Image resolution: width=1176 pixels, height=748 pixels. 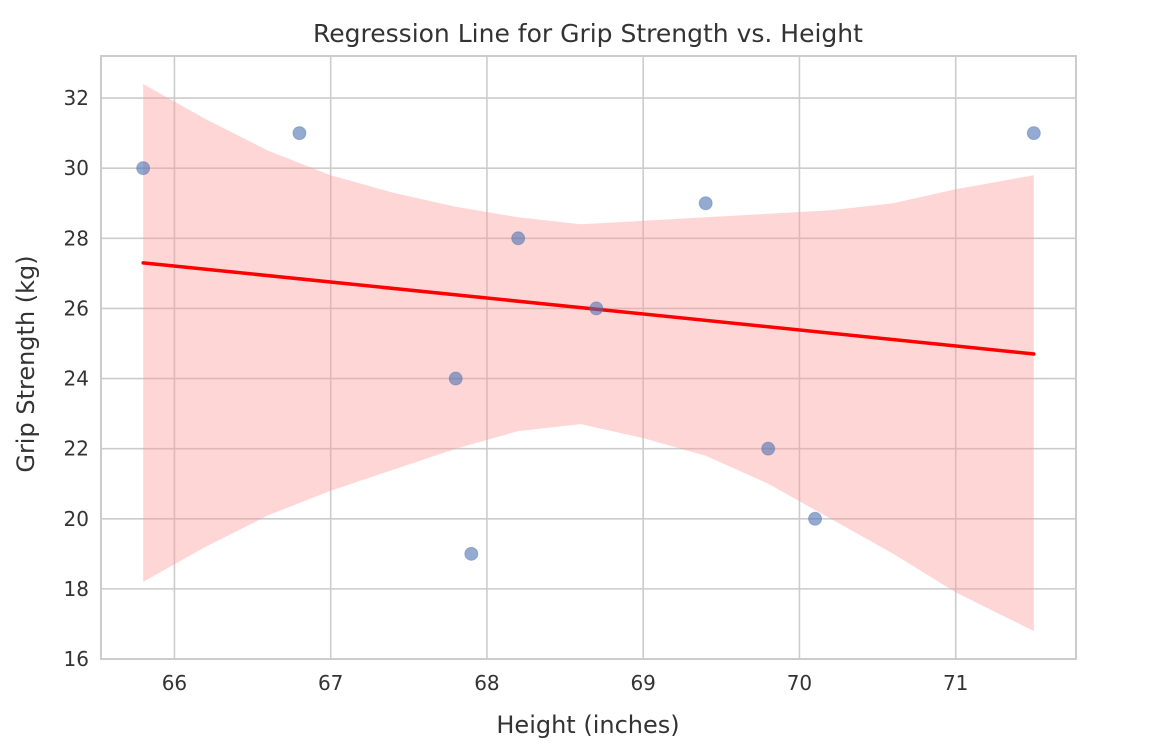 What do you see at coordinates (26, 363) in the screenshot?
I see `y-axis-label: Grip Strength (kg)` at bounding box center [26, 363].